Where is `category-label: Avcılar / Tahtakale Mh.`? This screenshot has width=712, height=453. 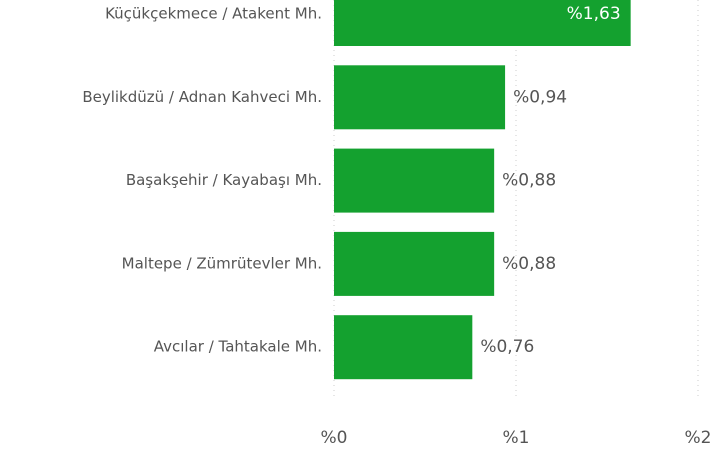 category-label: Avcılar / Tahtakale Mh. is located at coordinates (238, 347).